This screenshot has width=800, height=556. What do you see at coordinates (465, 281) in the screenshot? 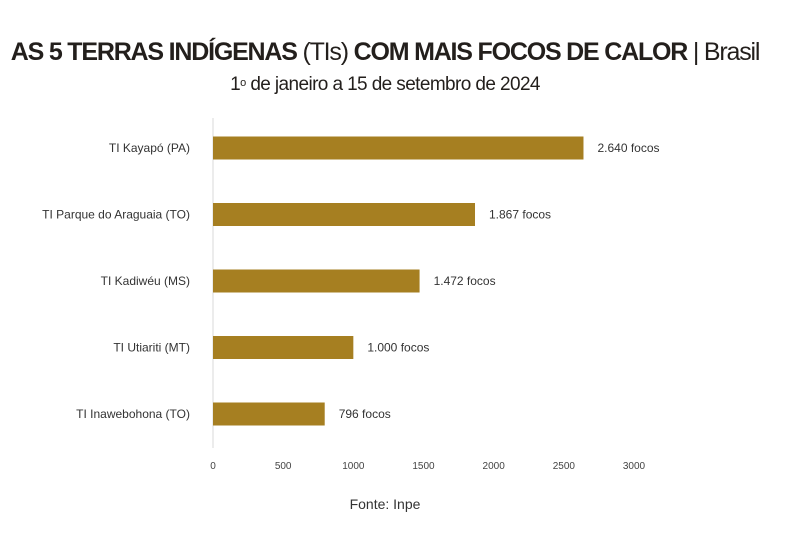
I see `data-label: 1.472 focos` at bounding box center [465, 281].